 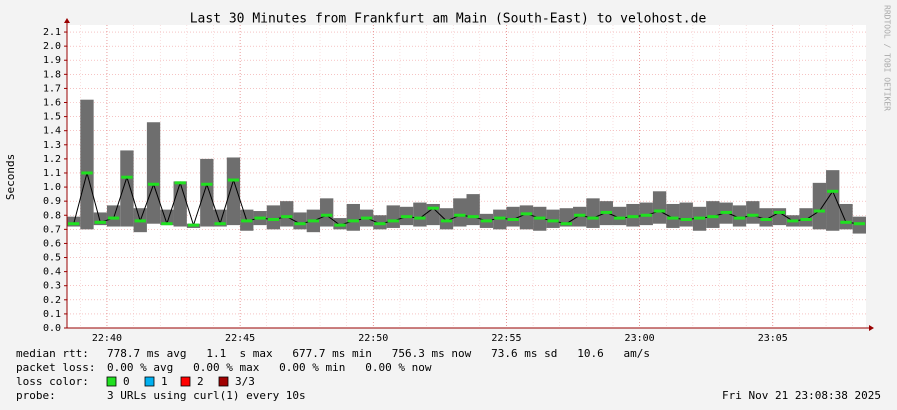 I want to click on y-tick-label: 0.7, so click(x=52, y=229).